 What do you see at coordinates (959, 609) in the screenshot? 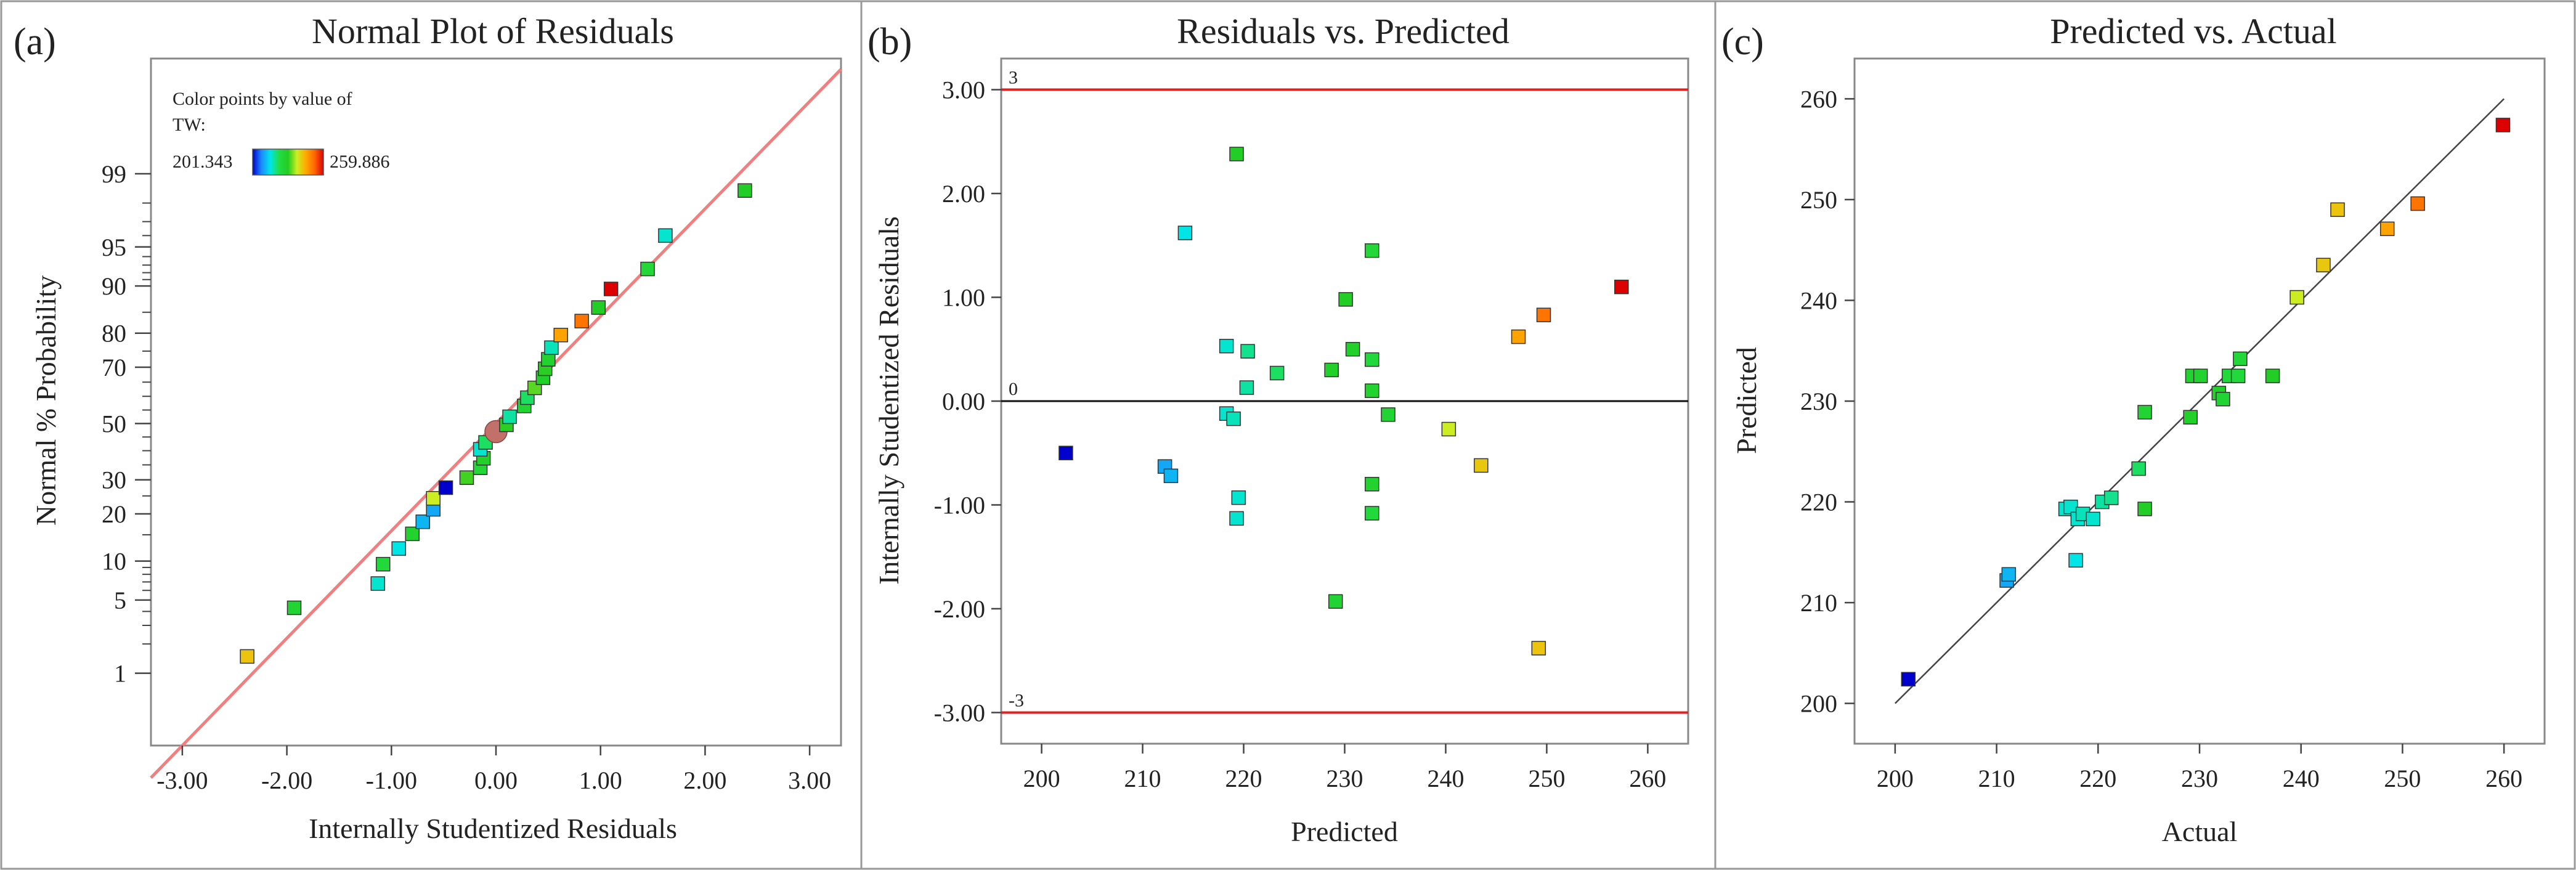
I see `y-tick-label: -2.00` at bounding box center [959, 609].